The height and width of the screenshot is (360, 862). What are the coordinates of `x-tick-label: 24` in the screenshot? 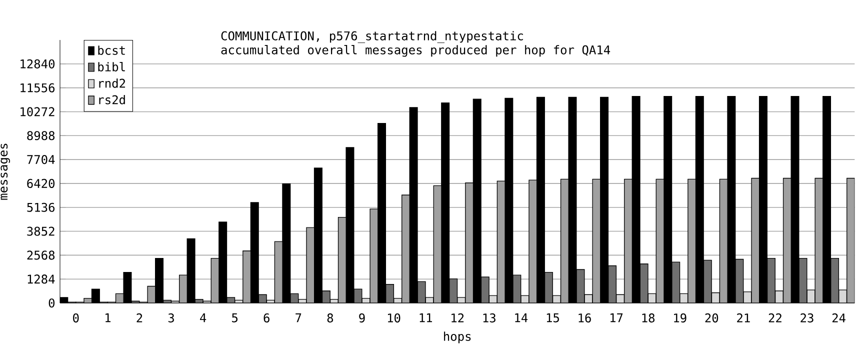 It's located at (839, 317).